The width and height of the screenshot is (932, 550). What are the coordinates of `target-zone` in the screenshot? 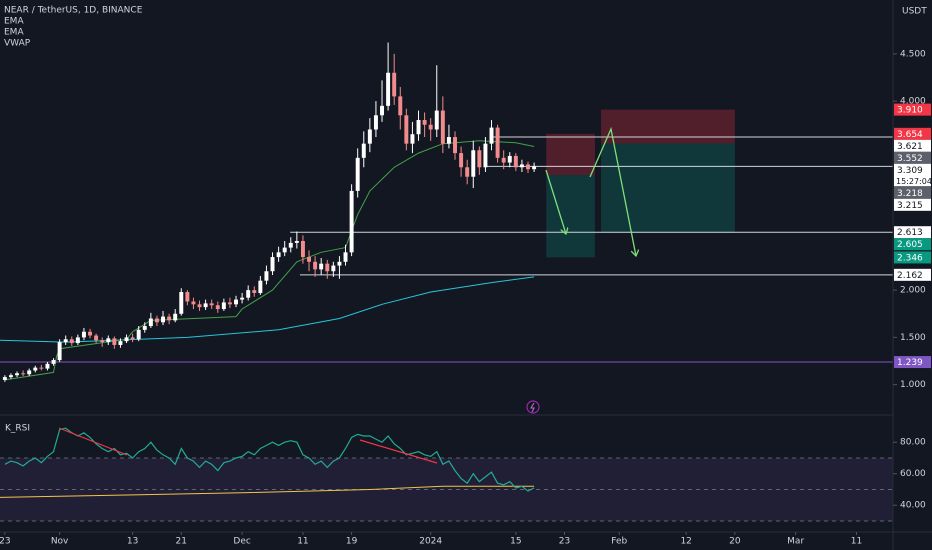 It's located at (668, 188).